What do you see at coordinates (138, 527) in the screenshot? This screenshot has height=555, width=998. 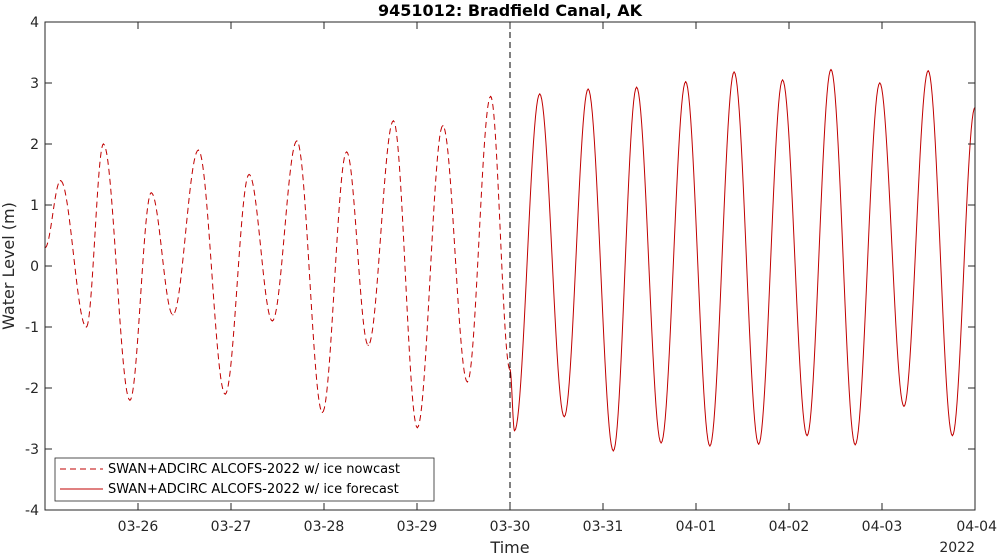 I see `x-tick-label: 03-26` at bounding box center [138, 527].